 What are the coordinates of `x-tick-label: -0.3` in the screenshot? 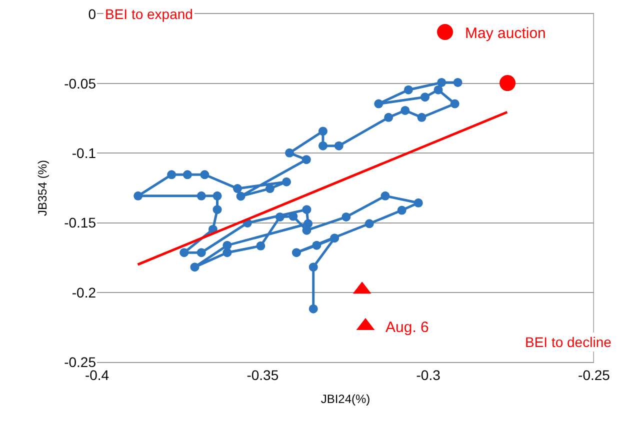 It's located at (428, 374).